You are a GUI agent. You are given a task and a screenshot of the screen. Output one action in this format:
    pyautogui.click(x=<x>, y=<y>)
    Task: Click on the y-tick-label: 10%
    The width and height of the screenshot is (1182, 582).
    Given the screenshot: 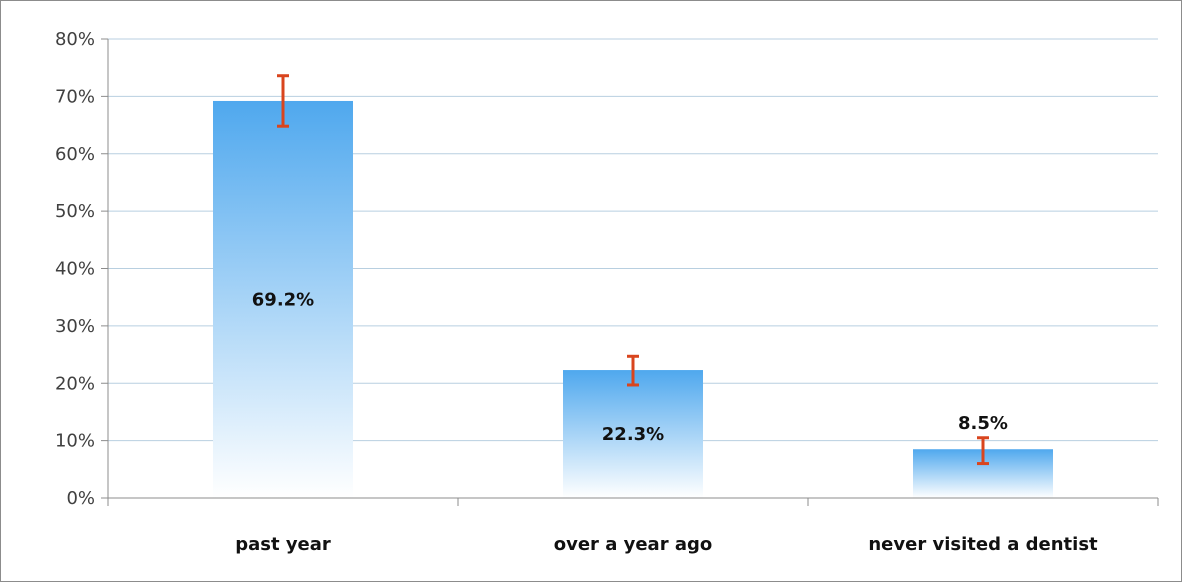 What is the action you would take?
    pyautogui.click(x=75, y=441)
    